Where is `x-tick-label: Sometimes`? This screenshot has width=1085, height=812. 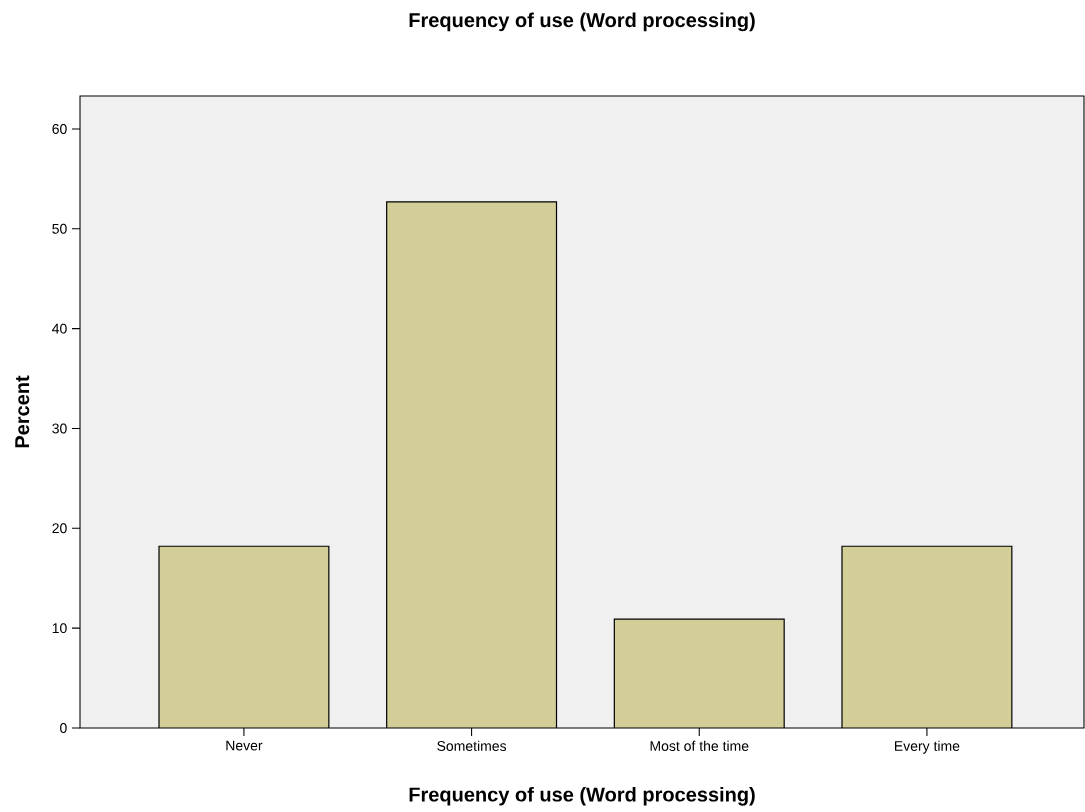
x-tick-label: Sometimes is located at coordinates (472, 745).